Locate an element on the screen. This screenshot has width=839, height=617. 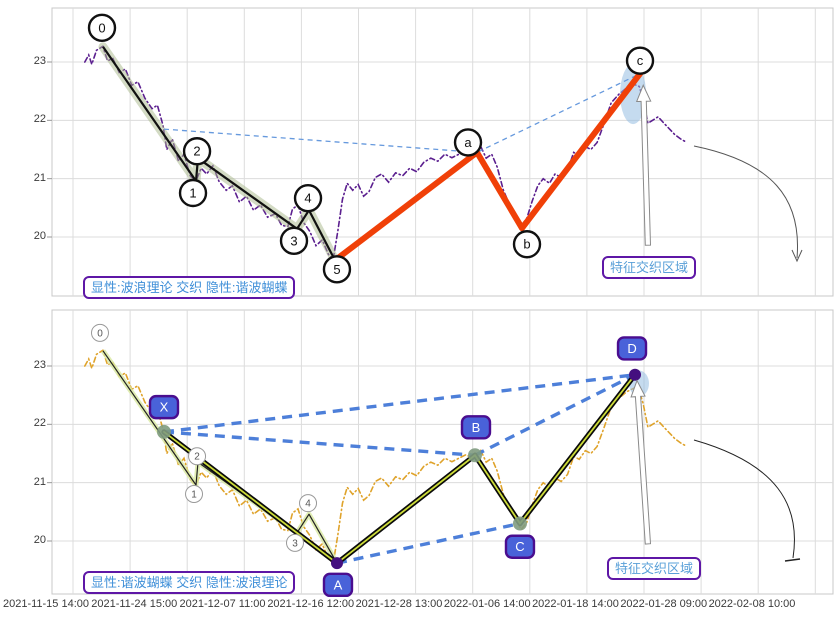
hidden-wave-label-3-circle is located at coordinates (294, 542).